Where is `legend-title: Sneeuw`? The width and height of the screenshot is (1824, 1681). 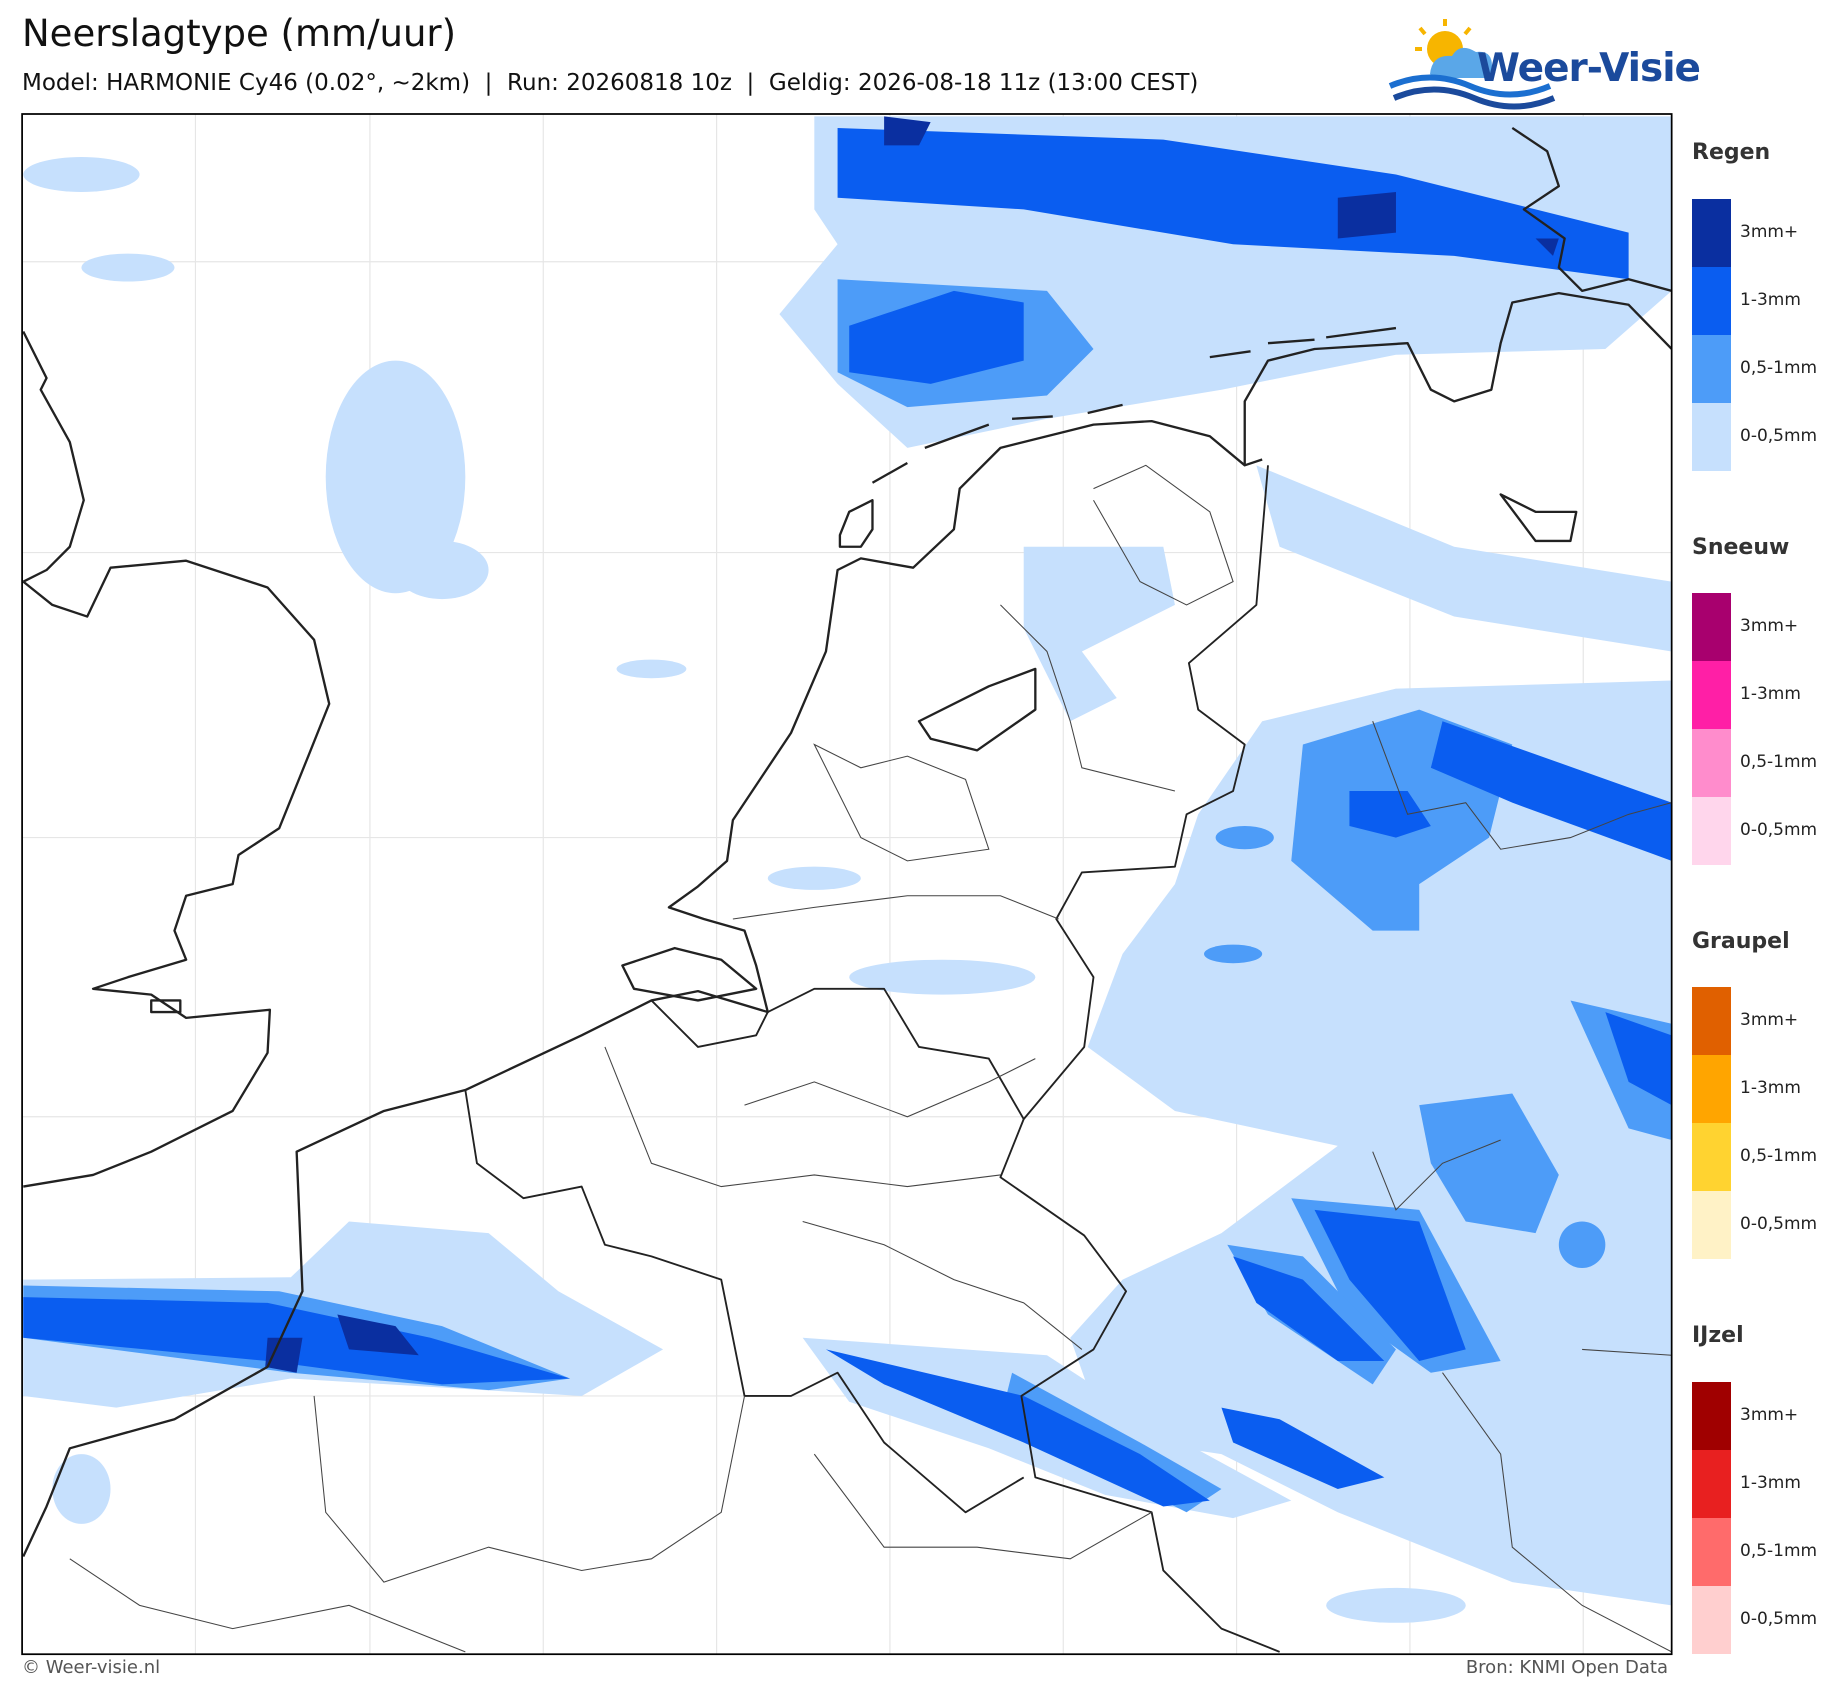 legend-title: Sneeuw is located at coordinates (1741, 547).